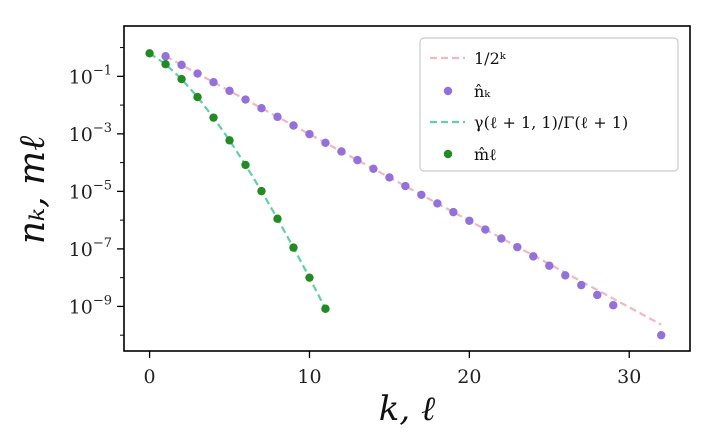 The height and width of the screenshot is (439, 718). Describe the element at coordinates (150, 377) in the screenshot. I see `x-tick-label: 0` at that location.